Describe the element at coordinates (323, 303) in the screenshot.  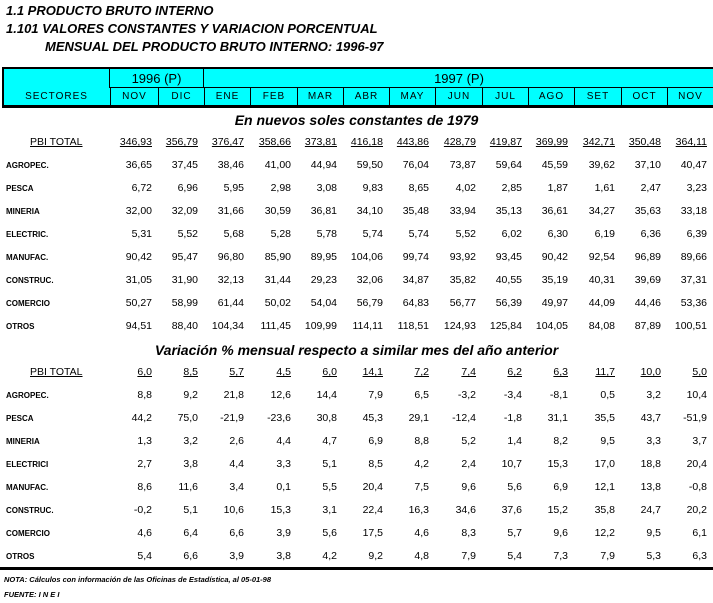
I see `cell-value: 54,04` at that location.